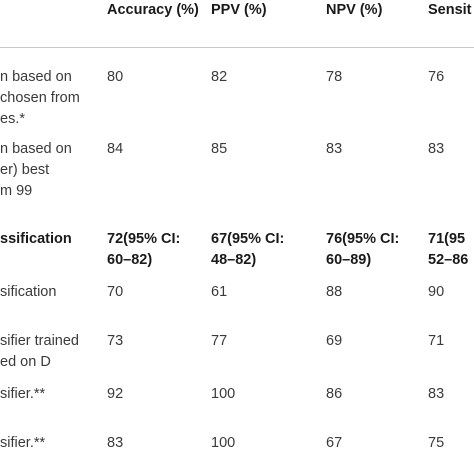 This screenshot has width=474, height=474. Describe the element at coordinates (334, 77) in the screenshot. I see `cell-npv: 78` at that location.